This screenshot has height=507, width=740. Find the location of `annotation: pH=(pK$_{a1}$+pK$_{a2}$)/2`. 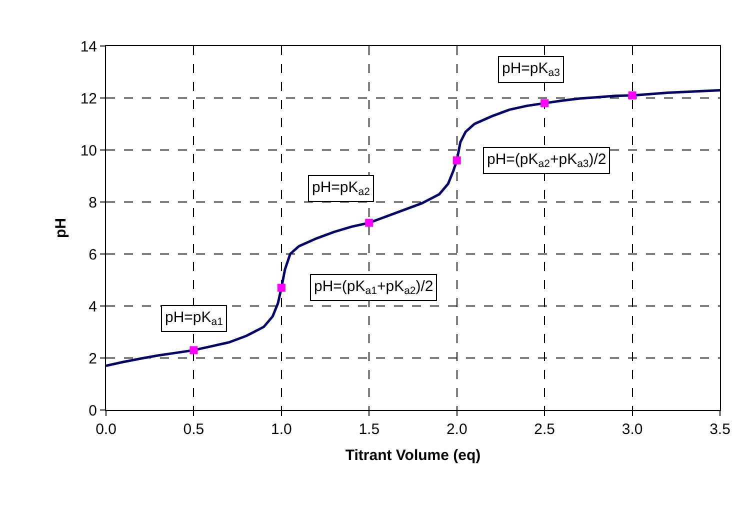

annotation: pH=(pK$_{a1}$+pK$_{a2}$)/2 is located at coordinates (374, 288).